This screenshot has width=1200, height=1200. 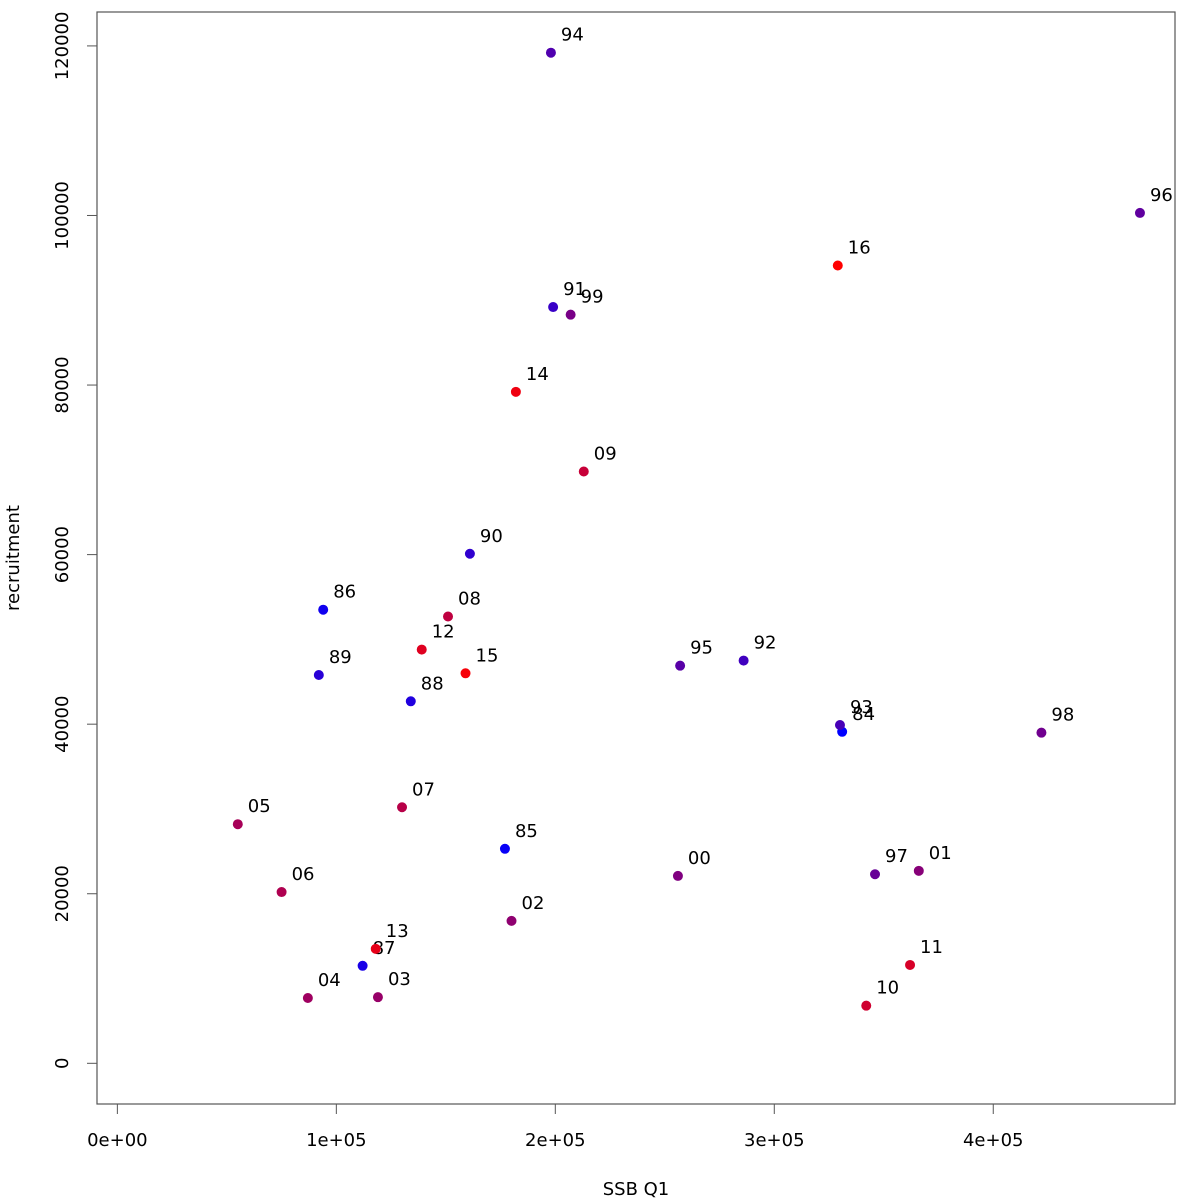 What do you see at coordinates (1161, 195) in the screenshot?
I see `point-label: 96` at bounding box center [1161, 195].